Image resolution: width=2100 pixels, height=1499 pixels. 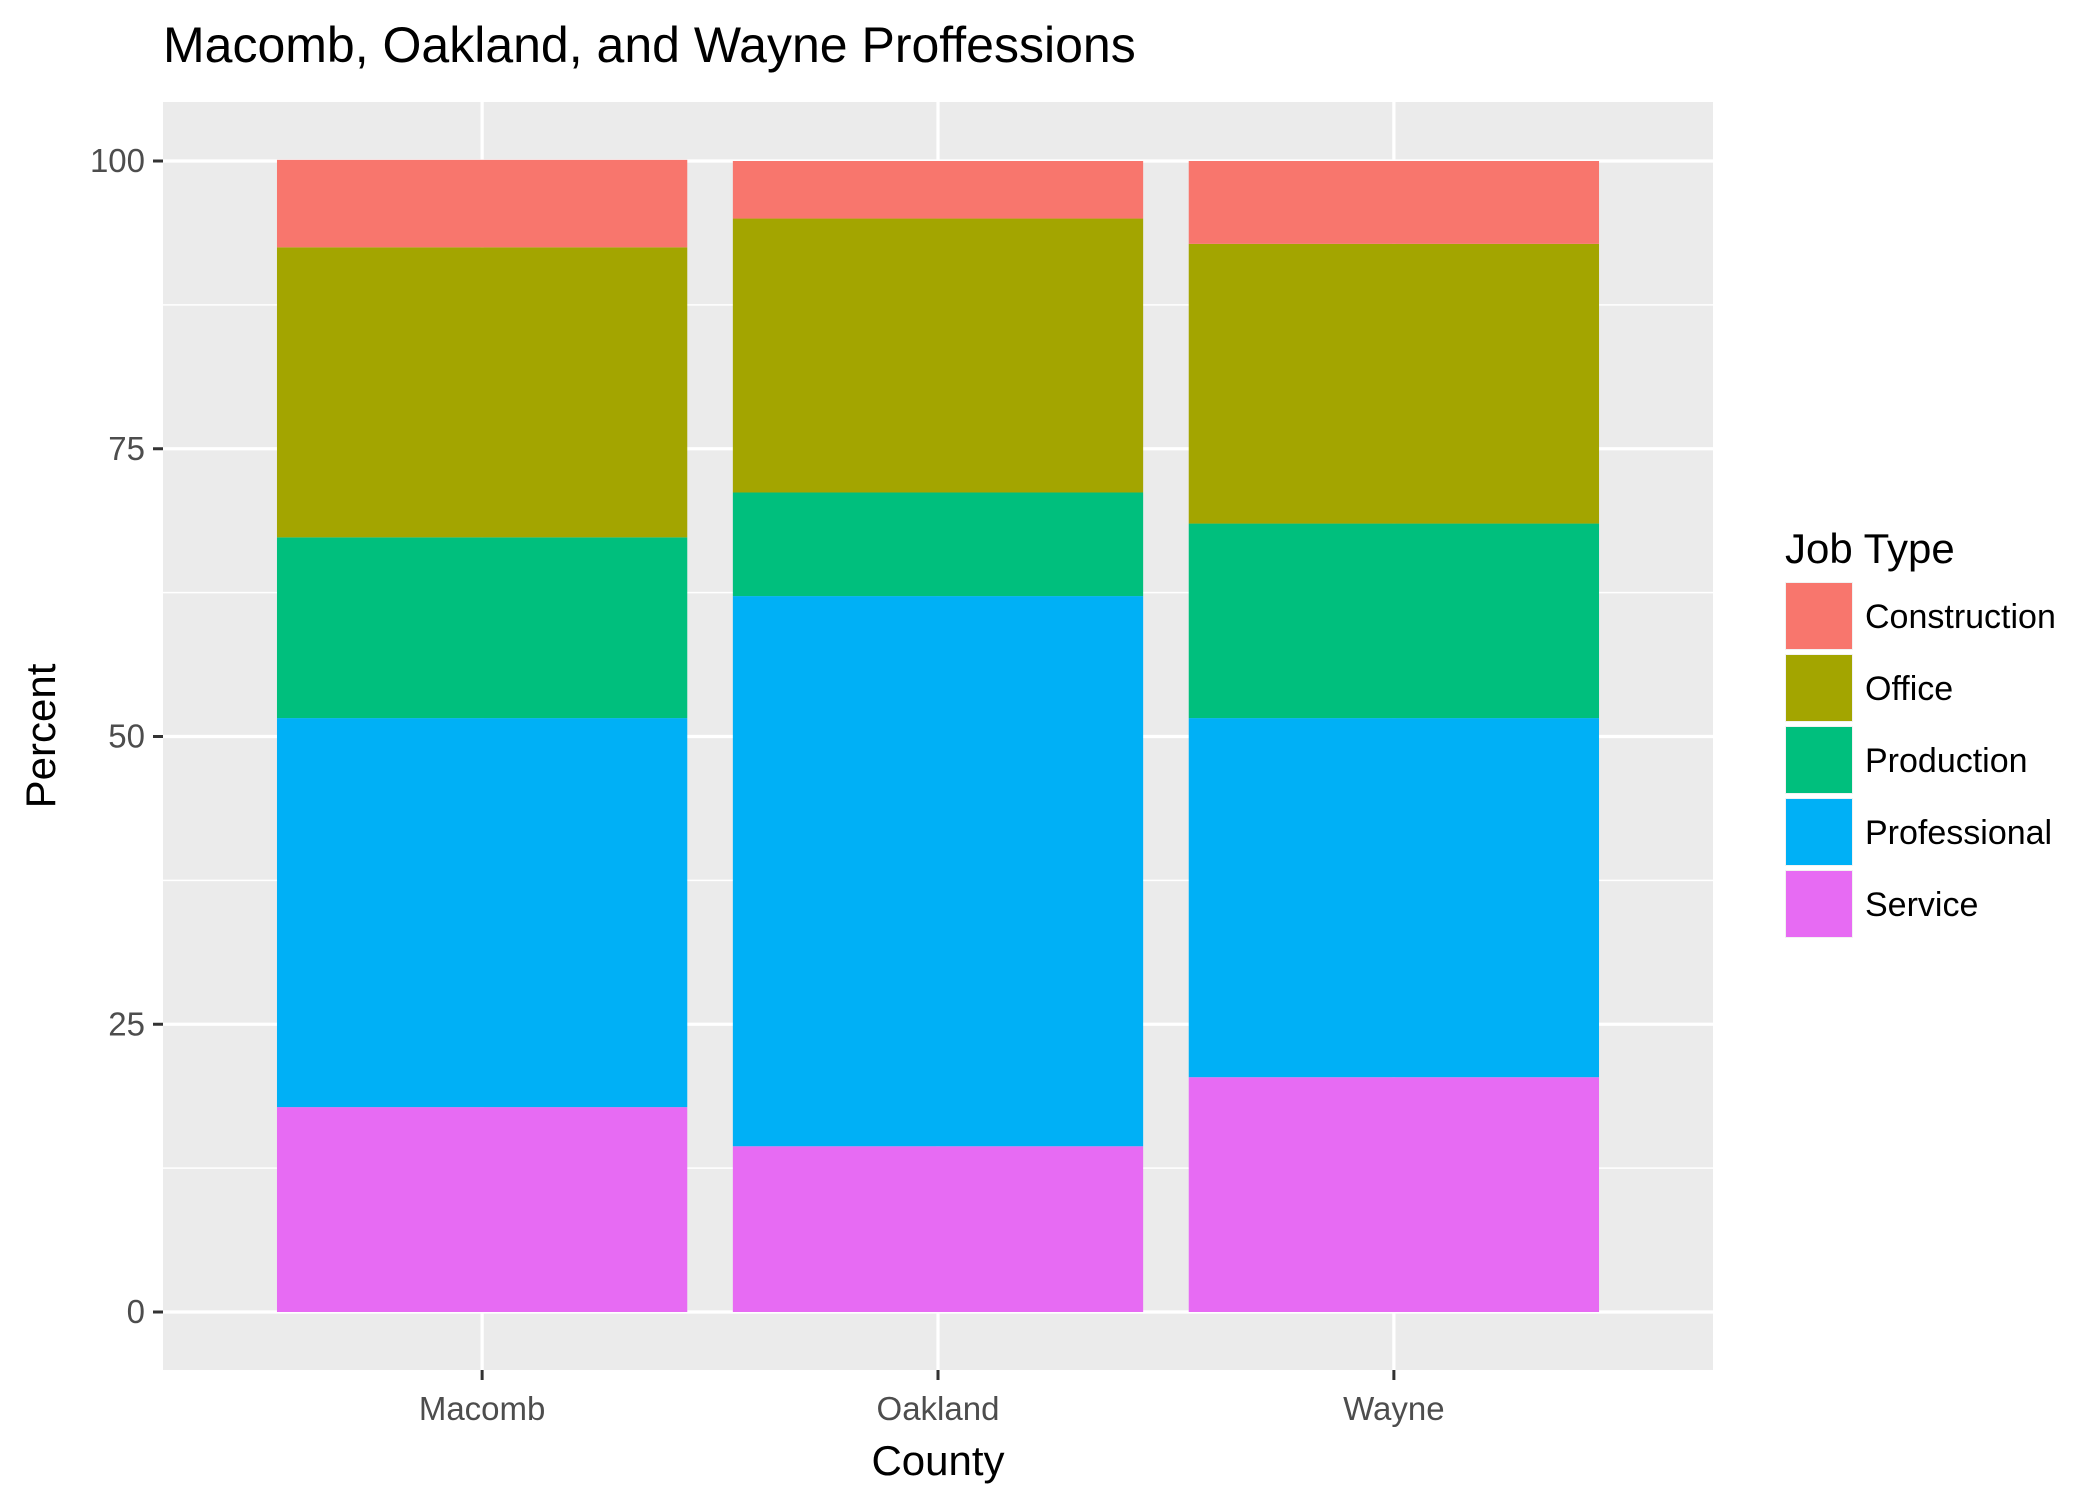 I want to click on y-axis: 0 25 50 75 100, so click(x=126, y=736).